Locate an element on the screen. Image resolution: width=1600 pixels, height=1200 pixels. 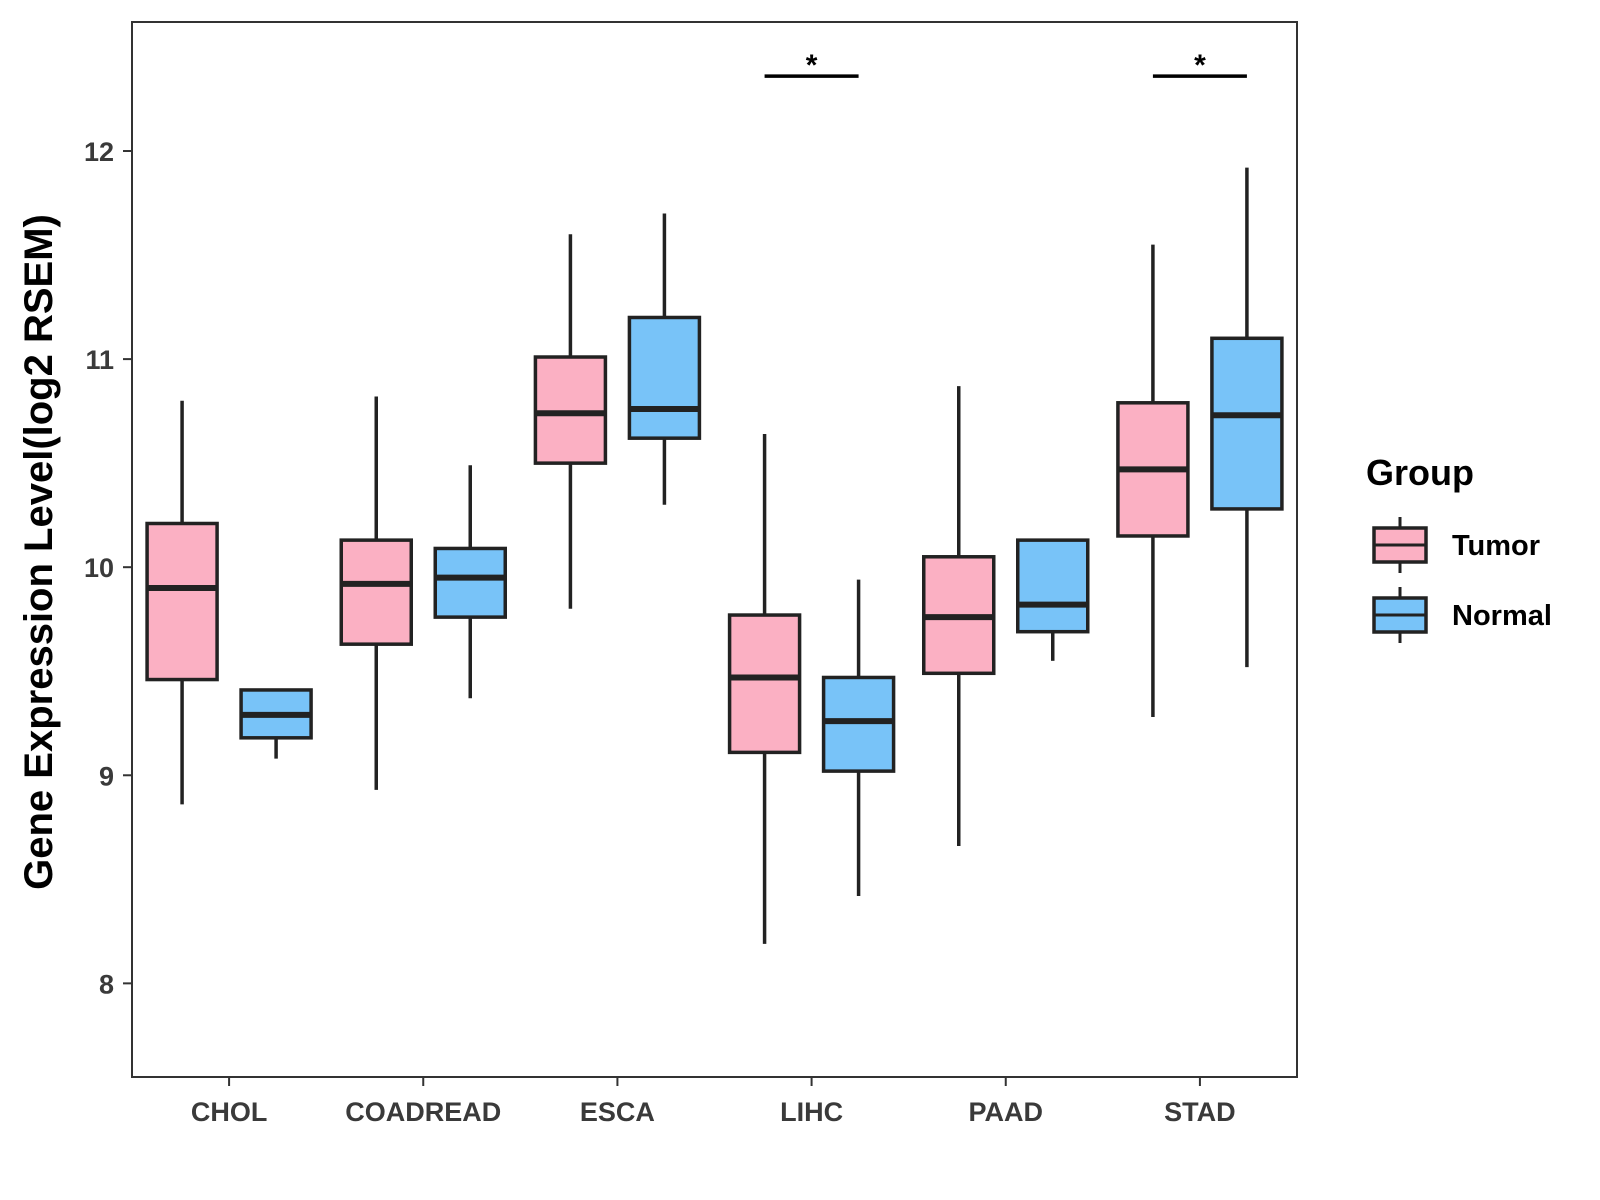
box-tumor-lihc is located at coordinates (764, 689).